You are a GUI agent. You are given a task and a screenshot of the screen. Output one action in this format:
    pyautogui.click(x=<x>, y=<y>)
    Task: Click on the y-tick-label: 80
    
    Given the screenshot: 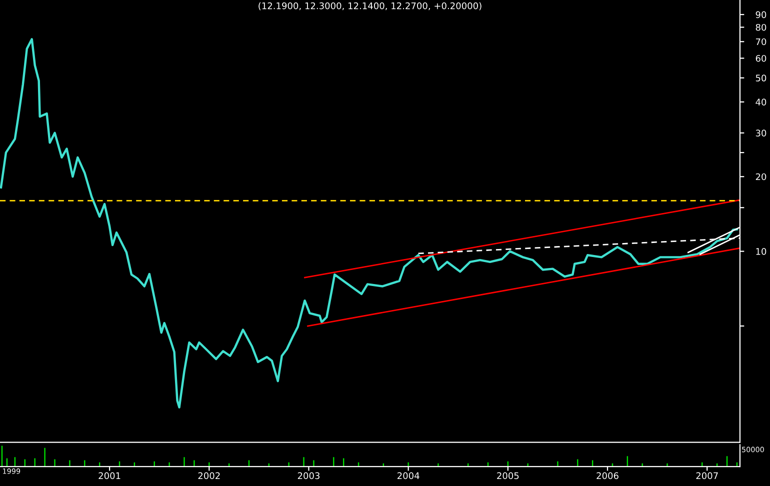 What is the action you would take?
    pyautogui.click(x=761, y=27)
    